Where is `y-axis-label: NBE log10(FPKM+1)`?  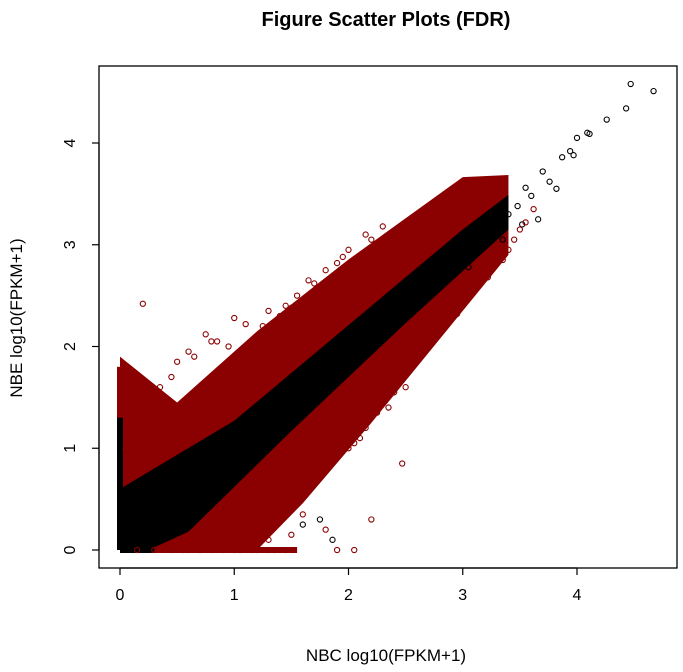
y-axis-label: NBE log10(FPKM+1) is located at coordinates (16, 317).